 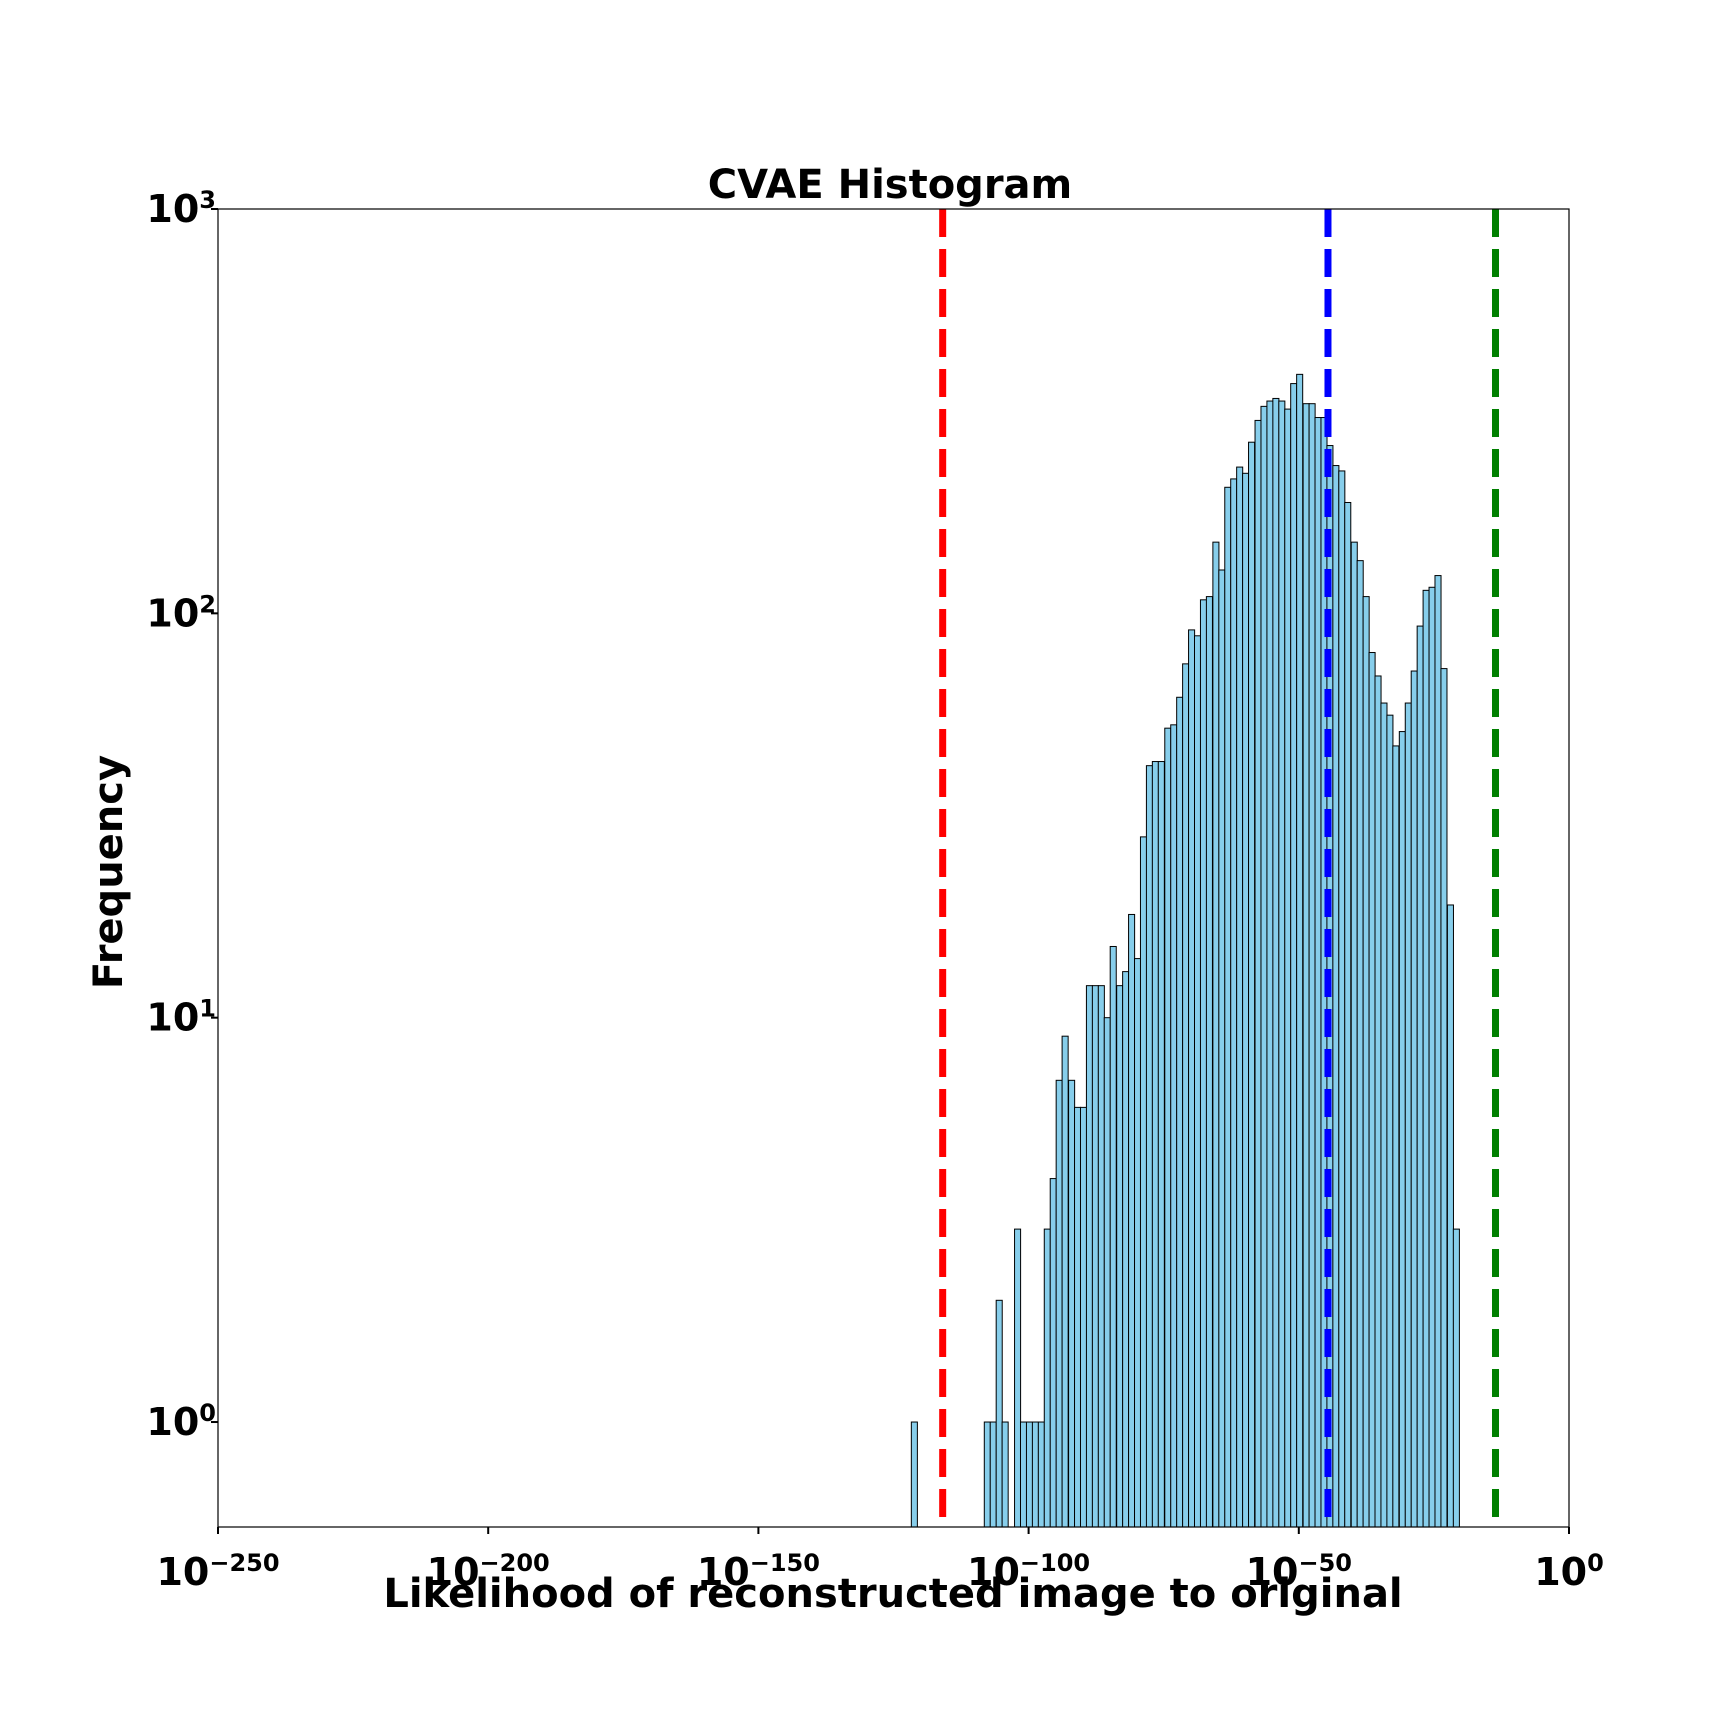 What do you see at coordinates (488, 1571) in the screenshot?
I see `x-tick-label: 10−200` at bounding box center [488, 1571].